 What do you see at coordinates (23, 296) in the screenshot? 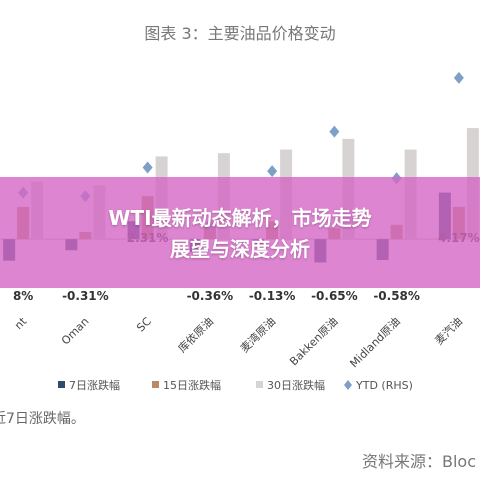
I see `value-label-0: 8%` at bounding box center [23, 296].